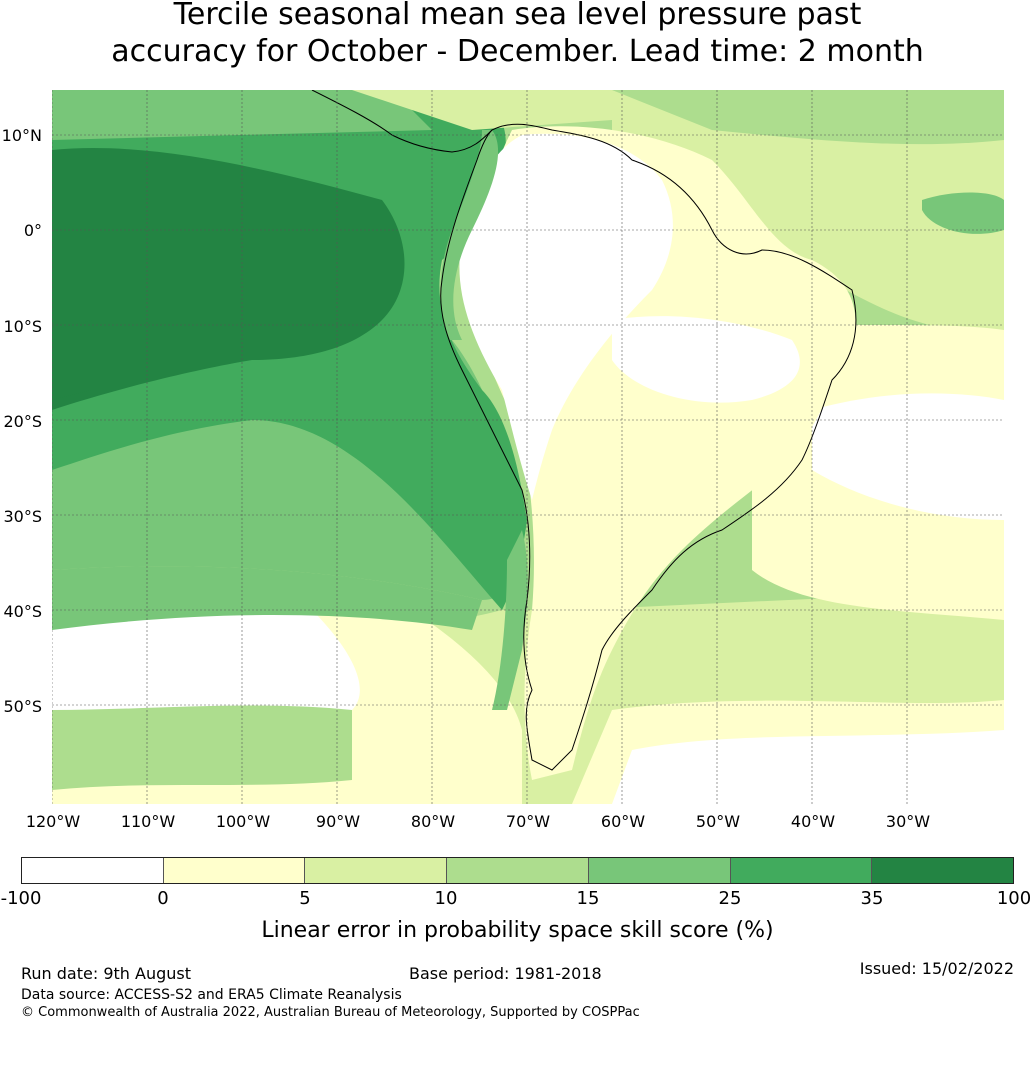 The width and height of the screenshot is (1035, 1065). Describe the element at coordinates (718, 821) in the screenshot. I see `lon-label-50w: 50°W` at that location.